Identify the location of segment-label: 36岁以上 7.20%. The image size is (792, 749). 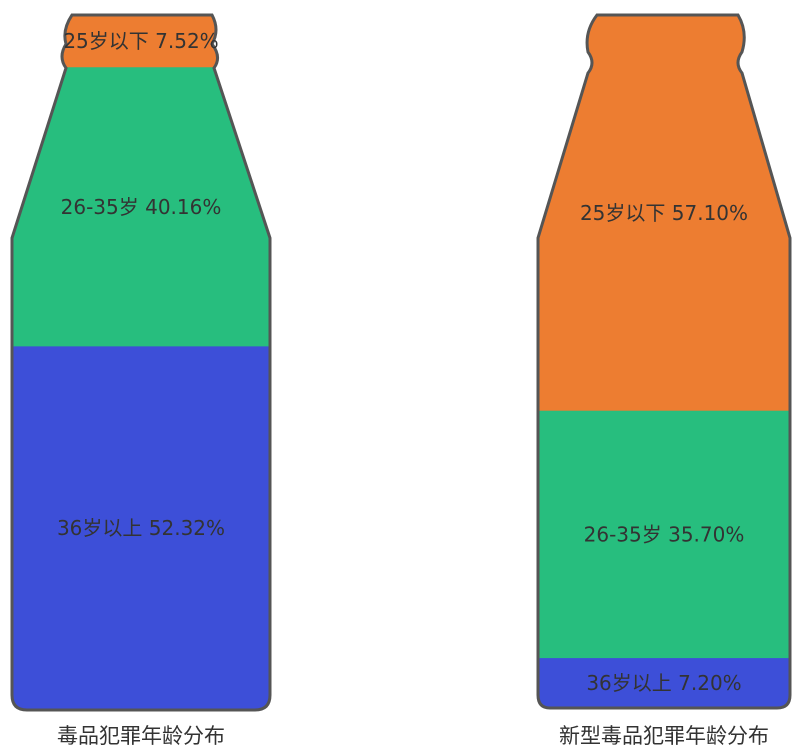
(663, 683).